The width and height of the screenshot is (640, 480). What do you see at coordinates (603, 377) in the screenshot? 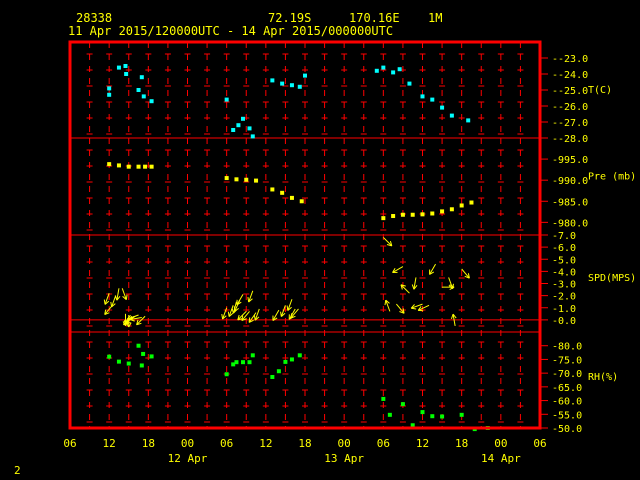
I see `panel-label-rh: RH(%)` at bounding box center [603, 377].